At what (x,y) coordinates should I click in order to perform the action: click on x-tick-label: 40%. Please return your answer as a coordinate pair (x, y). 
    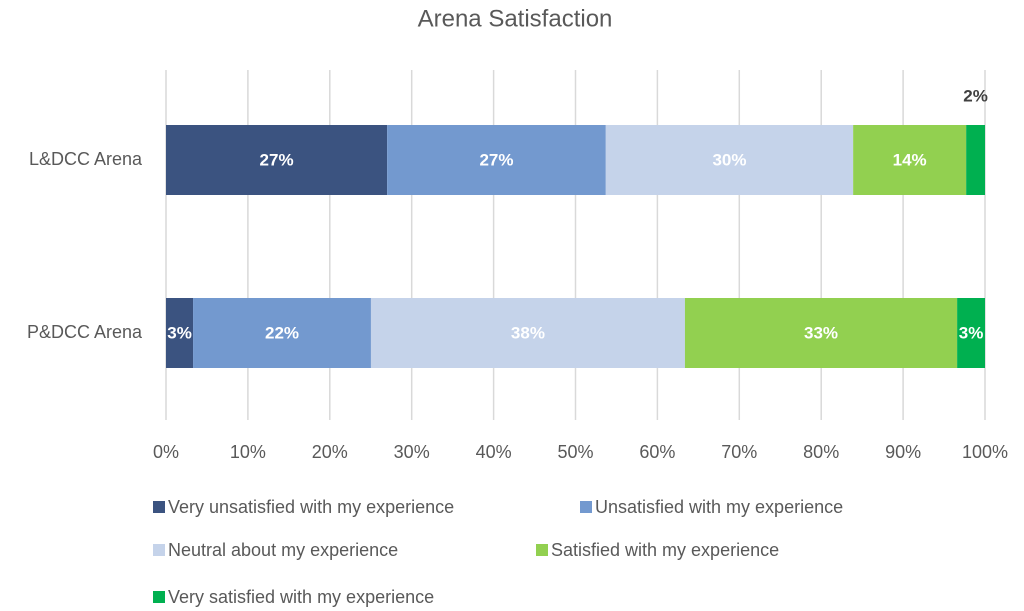
    Looking at the image, I should click on (494, 452).